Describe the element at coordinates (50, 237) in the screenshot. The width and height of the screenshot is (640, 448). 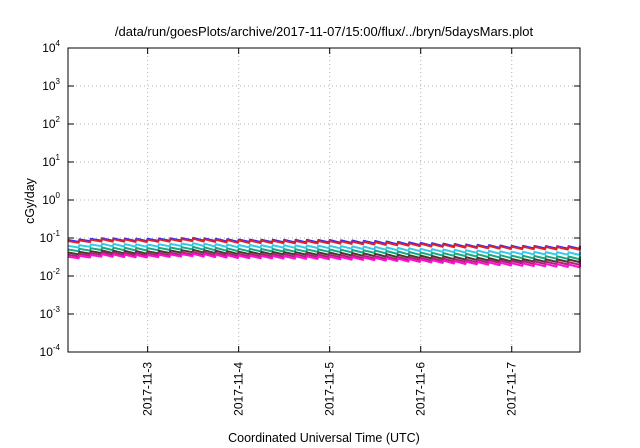
I see `y-tick-label: 10⁻¹` at that location.